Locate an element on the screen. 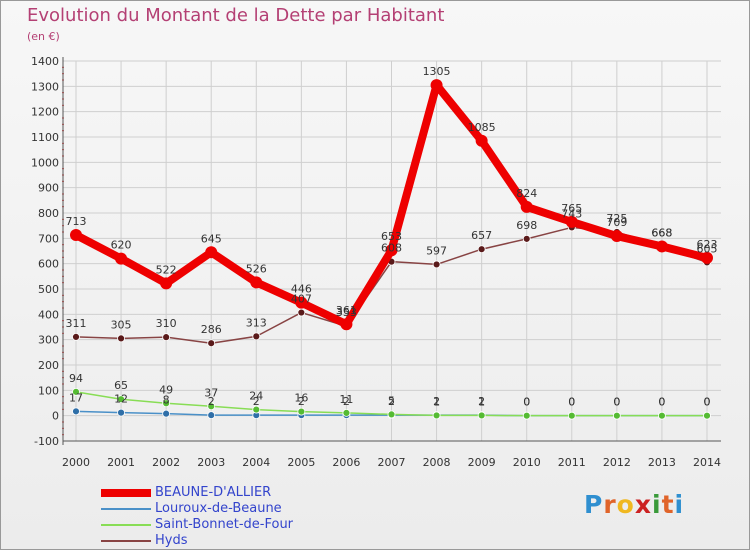 The height and width of the screenshot is (550, 750). logo-letter: x is located at coordinates (643, 504).